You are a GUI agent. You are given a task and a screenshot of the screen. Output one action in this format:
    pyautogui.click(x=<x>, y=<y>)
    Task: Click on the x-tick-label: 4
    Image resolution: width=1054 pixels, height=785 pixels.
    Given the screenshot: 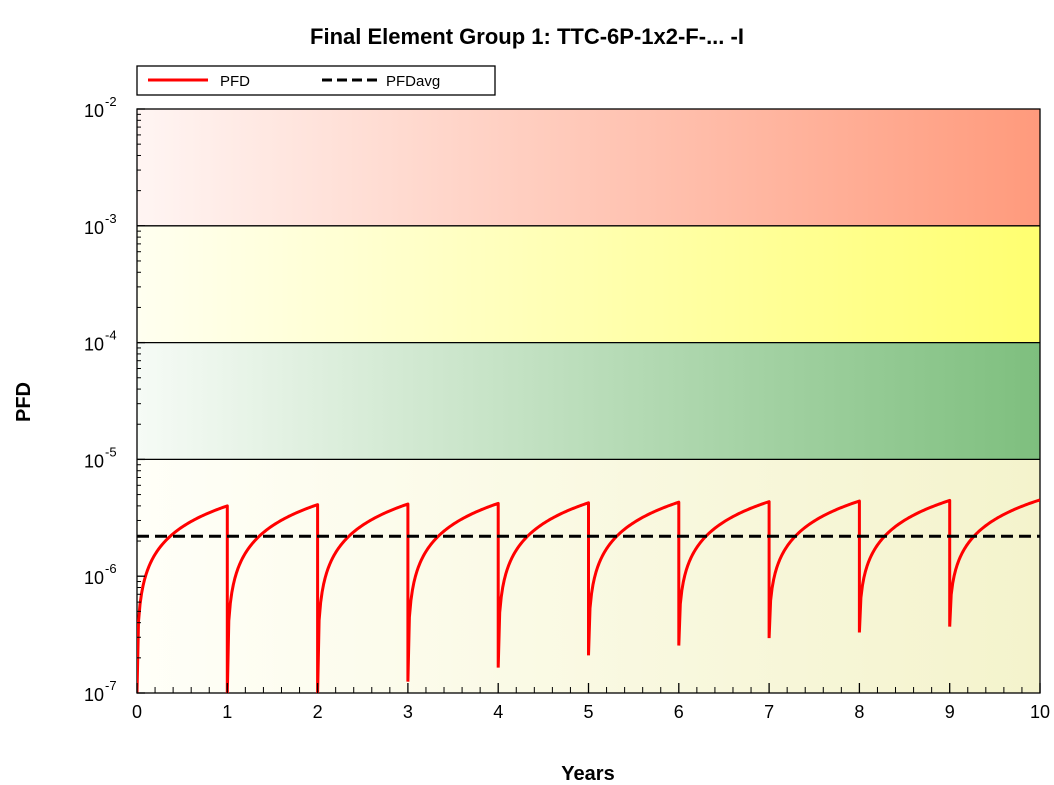 What is the action you would take?
    pyautogui.click(x=498, y=712)
    